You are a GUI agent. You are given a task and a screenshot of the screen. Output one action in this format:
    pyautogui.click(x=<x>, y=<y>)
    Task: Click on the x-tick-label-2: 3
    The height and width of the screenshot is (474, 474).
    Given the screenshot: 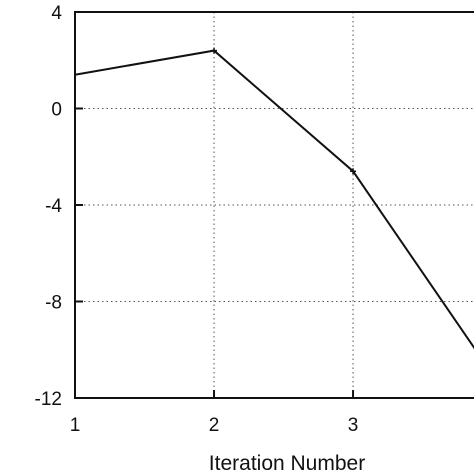 What is the action you would take?
    pyautogui.click(x=353, y=425)
    